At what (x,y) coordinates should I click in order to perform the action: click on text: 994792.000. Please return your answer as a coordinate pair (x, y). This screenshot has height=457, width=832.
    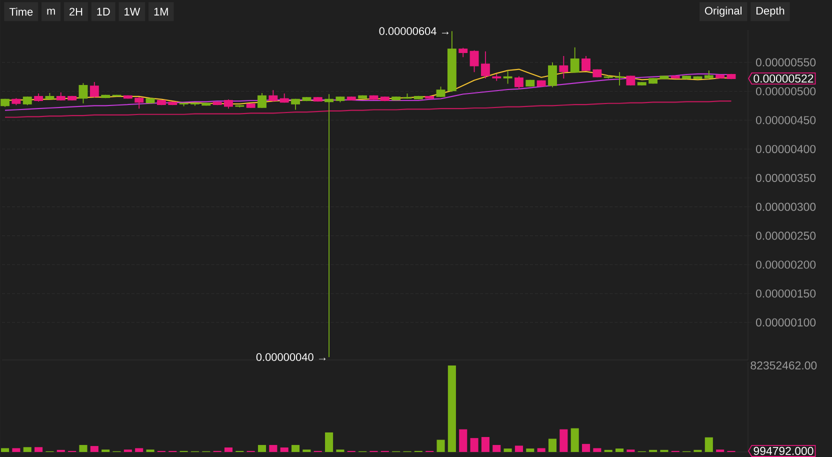
    Looking at the image, I should click on (784, 450).